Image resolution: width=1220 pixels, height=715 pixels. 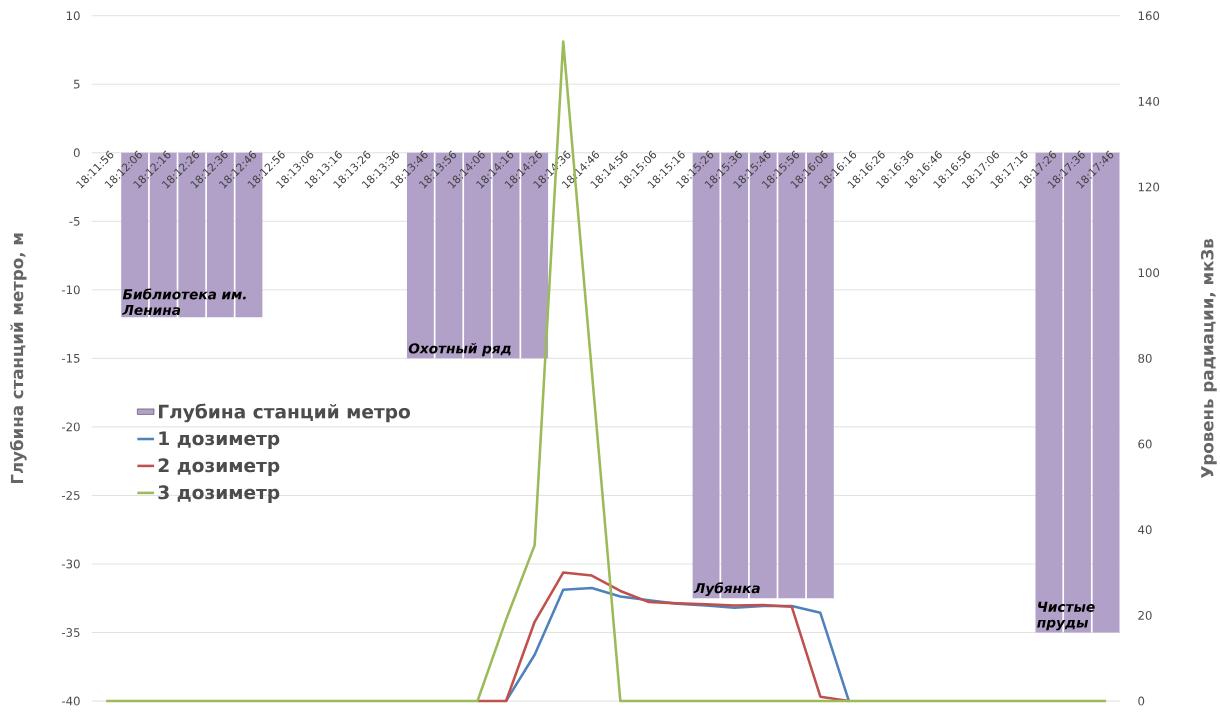 What do you see at coordinates (1145, 358) in the screenshot?
I see `y2-tick-label: 80` at bounding box center [1145, 358].